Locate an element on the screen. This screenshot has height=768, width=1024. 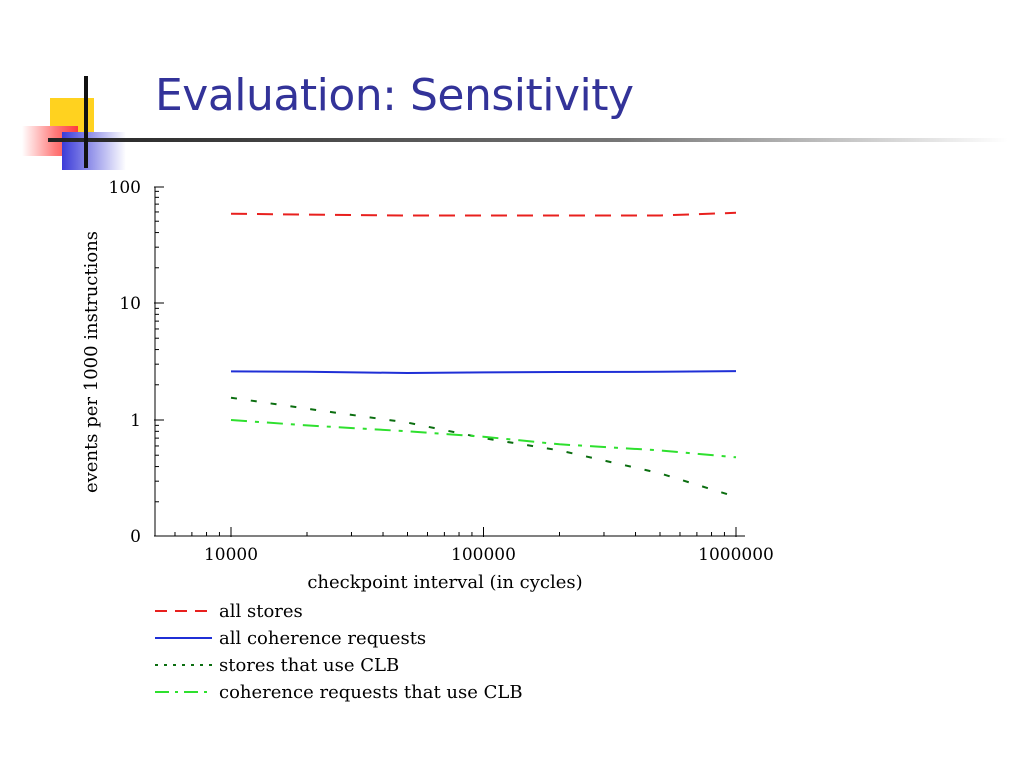
title-rule is located at coordinates (528, 140).